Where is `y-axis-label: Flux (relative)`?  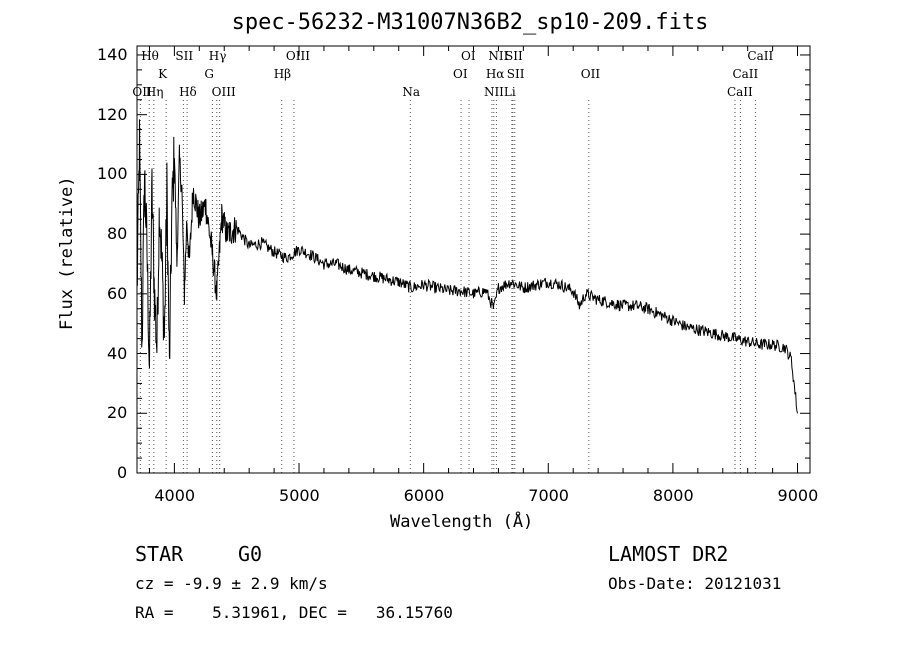
y-axis-label: Flux (relative) is located at coordinates (67, 253).